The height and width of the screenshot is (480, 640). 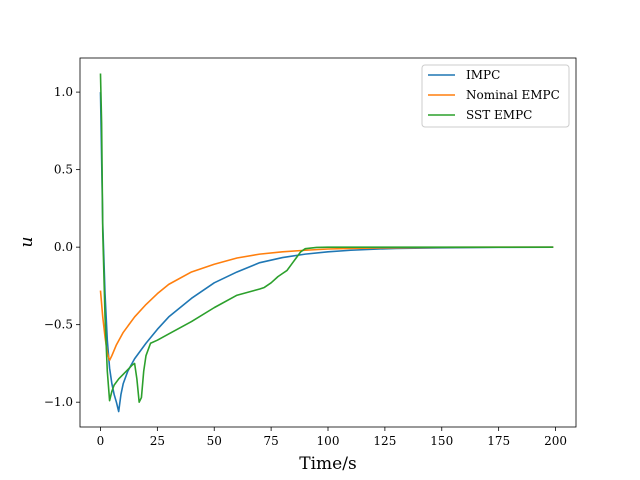 What do you see at coordinates (499, 115) in the screenshot?
I see `legend-label-3: SST EMPC` at bounding box center [499, 115].